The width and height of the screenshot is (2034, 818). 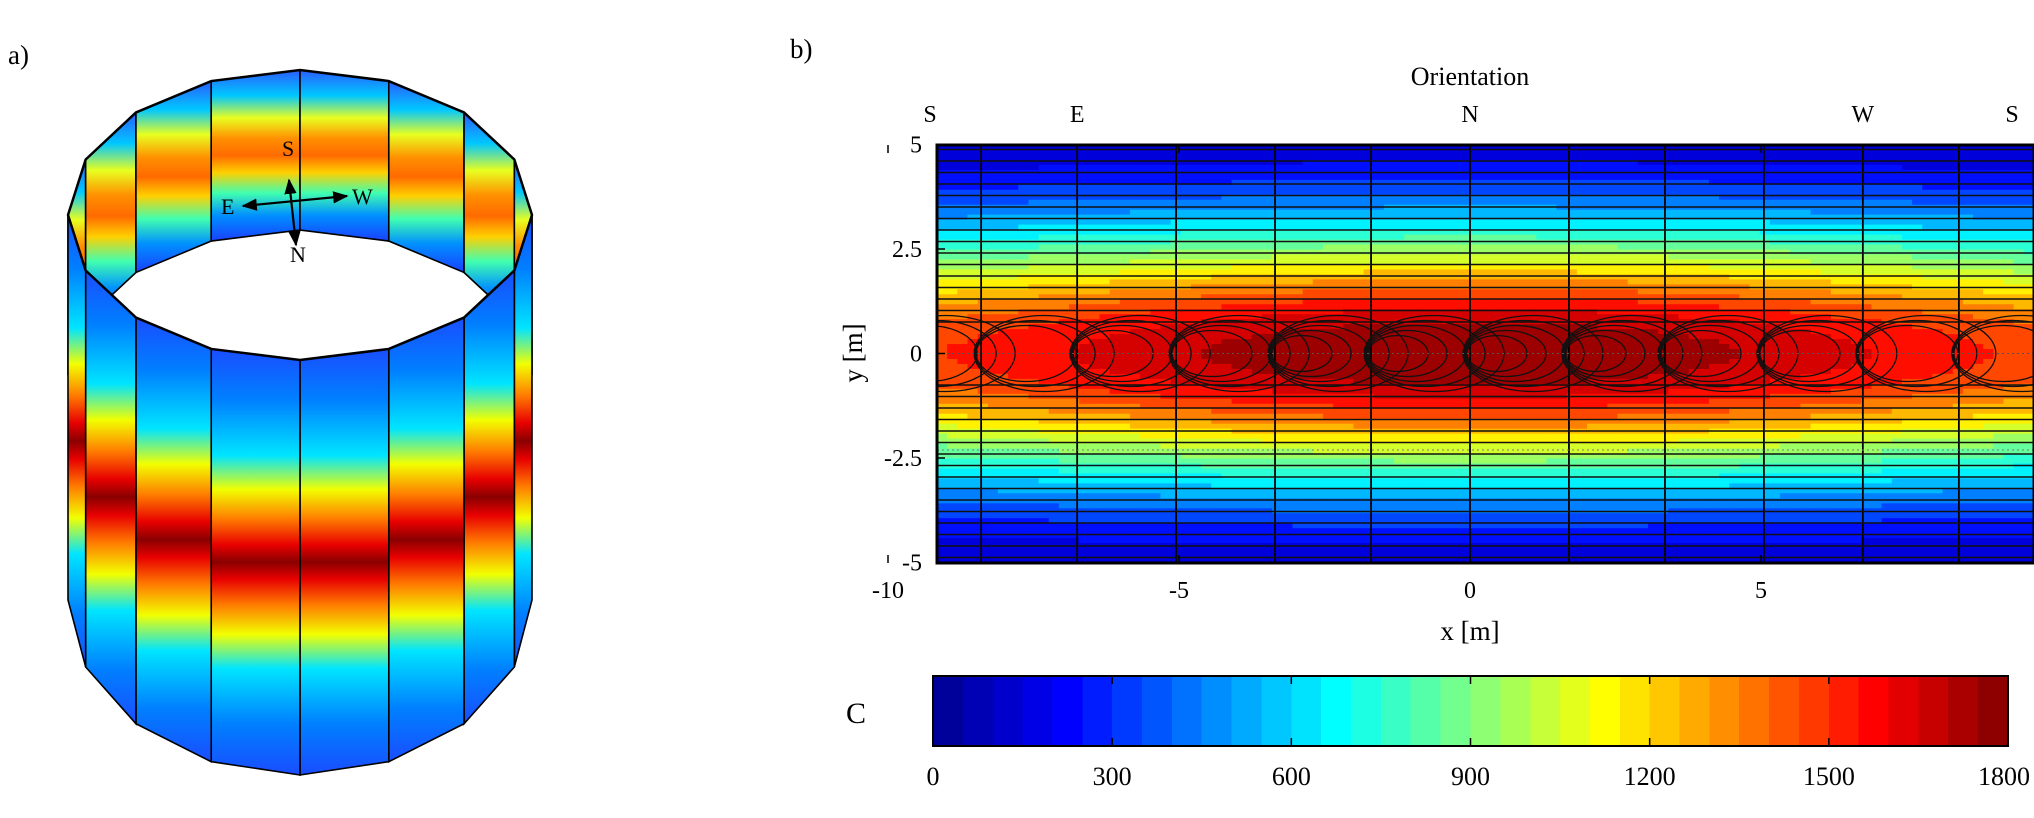 What do you see at coordinates (1470, 776) in the screenshot?
I see `colorbar-tick-label-3: 900` at bounding box center [1470, 776].